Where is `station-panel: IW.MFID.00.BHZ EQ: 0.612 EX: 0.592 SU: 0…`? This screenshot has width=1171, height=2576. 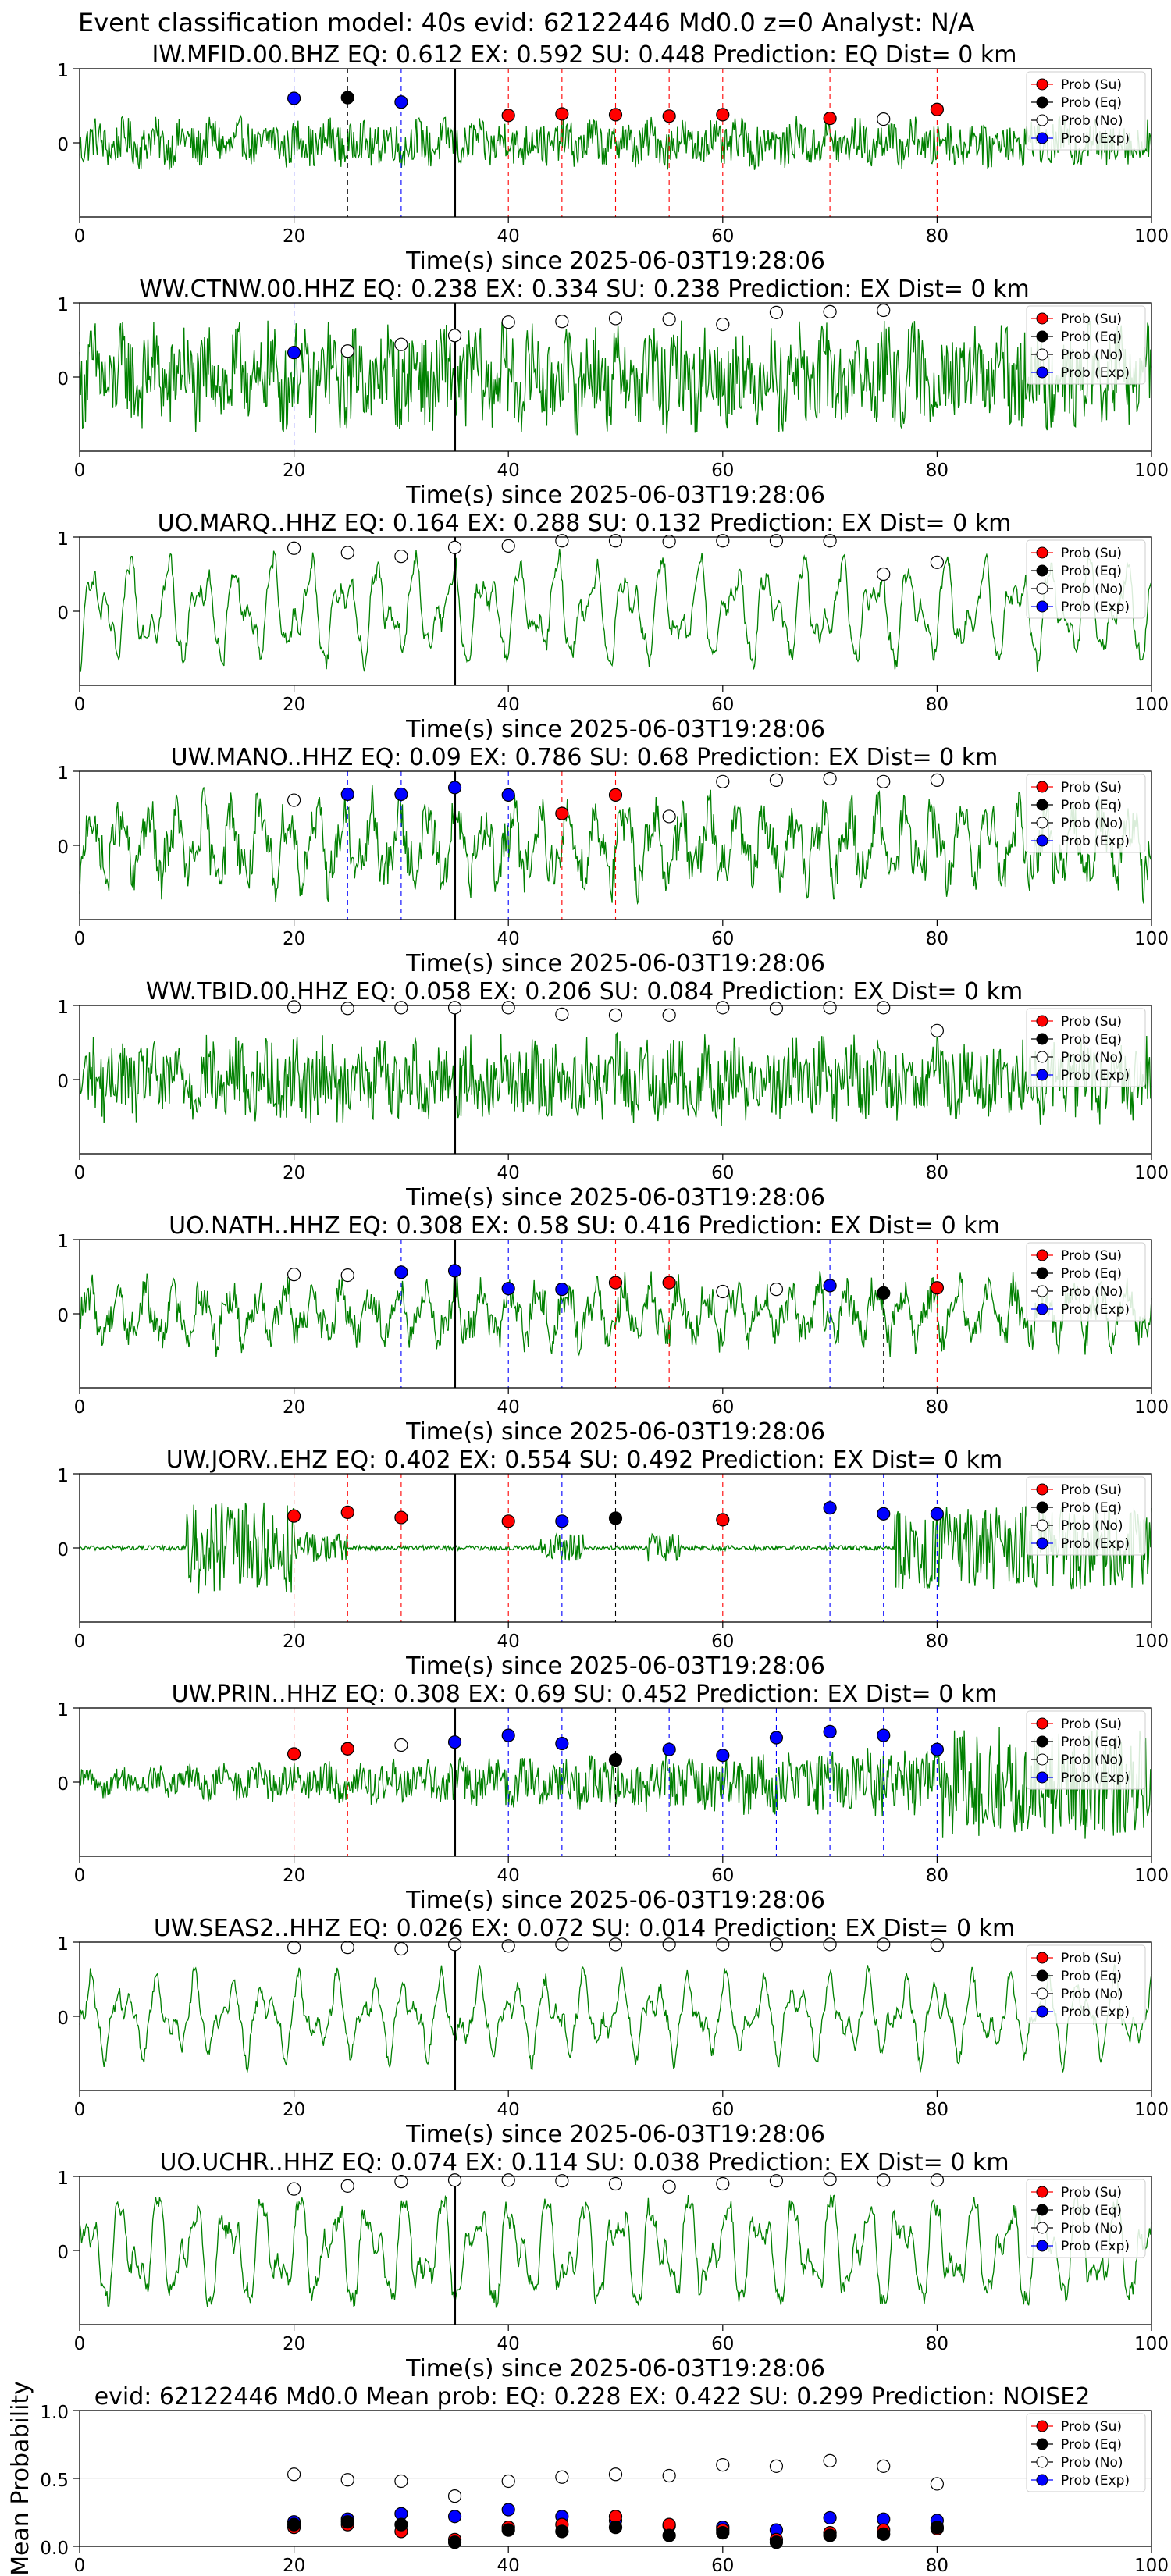
station-panel: IW.MFID.00.BHZ EQ: 0.612 EX: 0.592 SU: 0… is located at coordinates (613, 158).